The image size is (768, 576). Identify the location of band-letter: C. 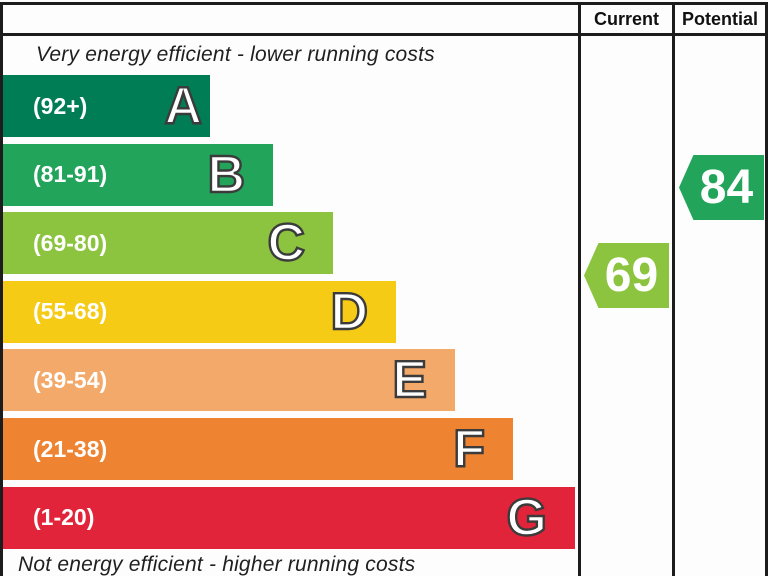
(286, 243).